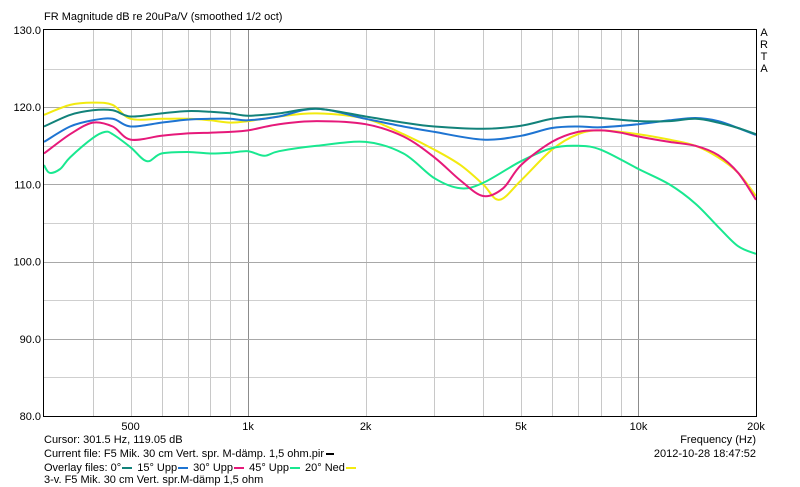  I want to click on arta-letter: T, so click(764, 57).